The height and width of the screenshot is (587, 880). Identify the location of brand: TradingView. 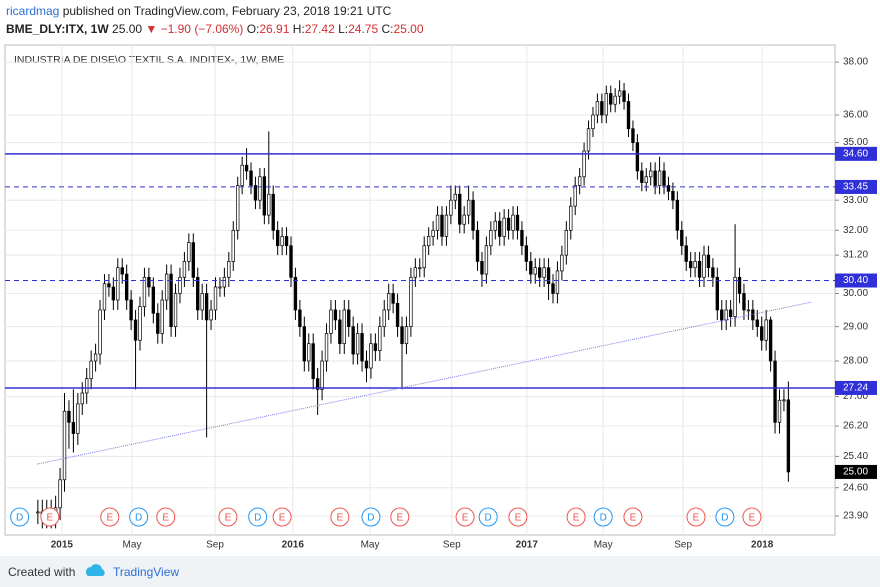
(146, 572).